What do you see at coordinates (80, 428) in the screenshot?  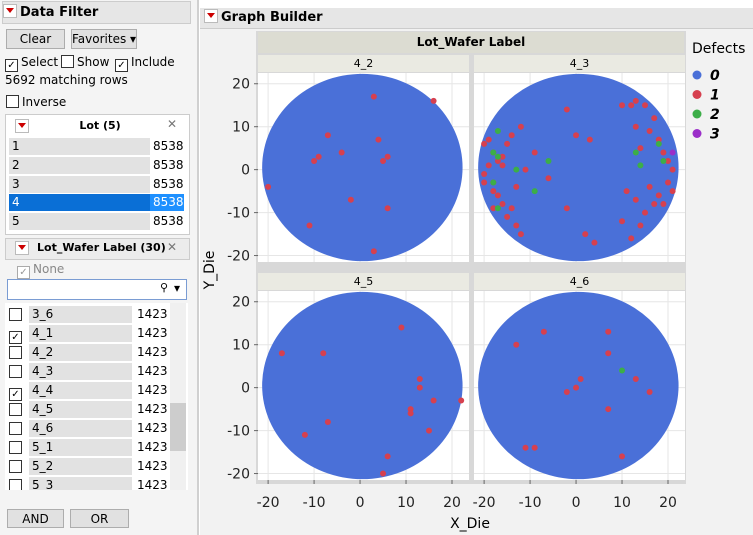 I see `wafer-label: 4_6` at bounding box center [80, 428].